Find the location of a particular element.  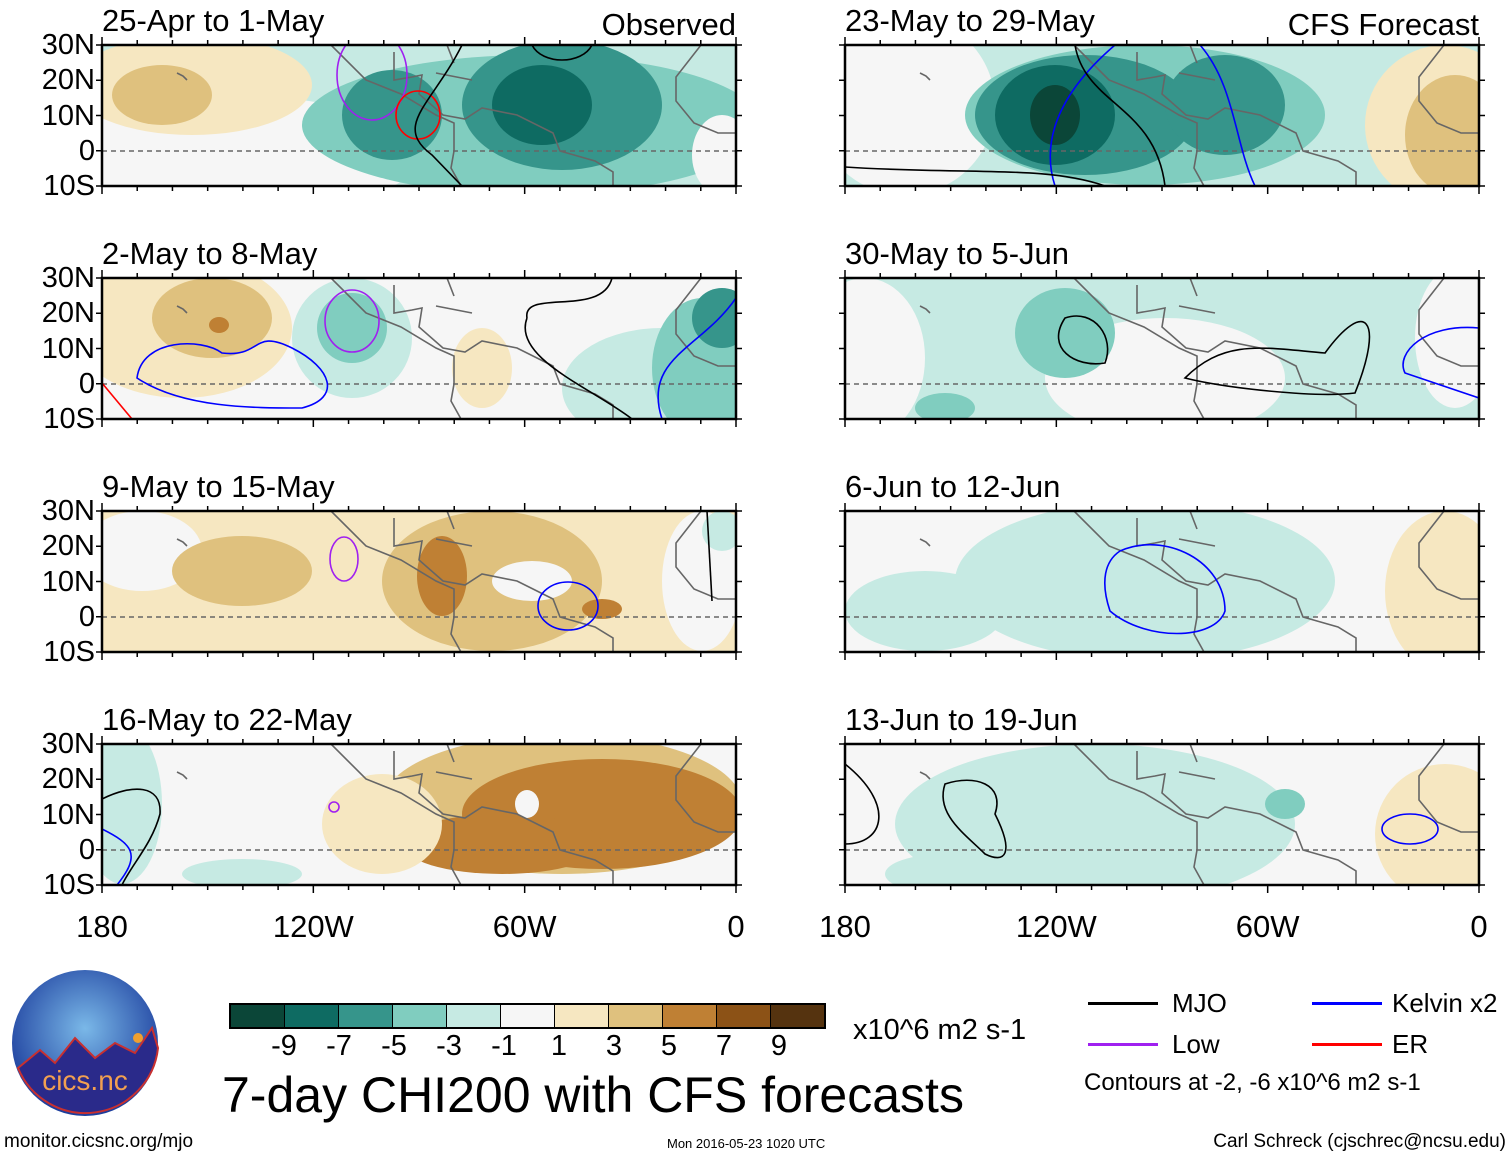

figure-title: 7-day CHI200 with CFS forecasts is located at coordinates (593, 1095).